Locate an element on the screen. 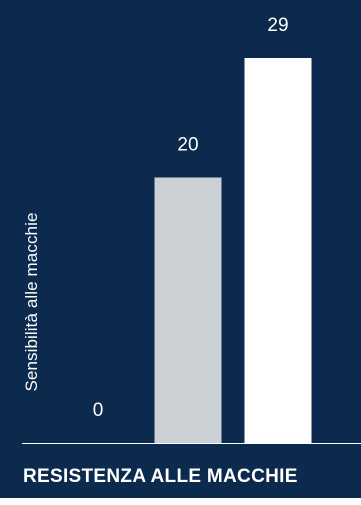 The width and height of the screenshot is (361, 505). bar-value-label-0: 0 is located at coordinates (98, 410).